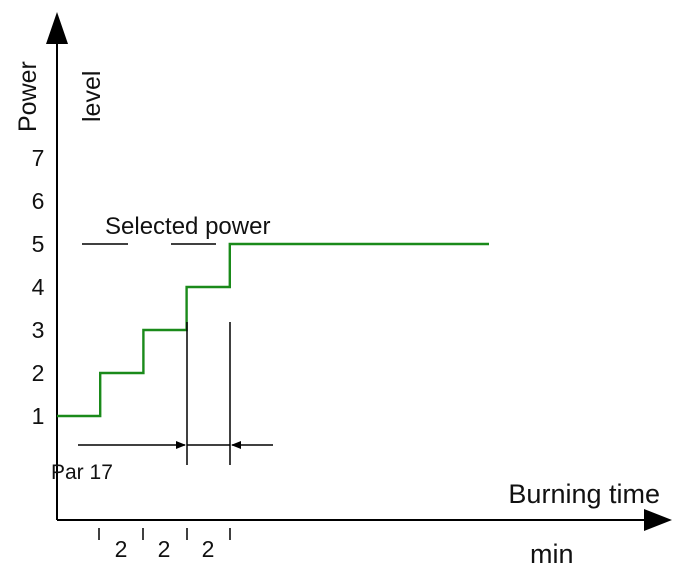 Image resolution: width=677 pixels, height=567 pixels. What do you see at coordinates (38, 244) in the screenshot?
I see `y-tick-label: 5` at bounding box center [38, 244].